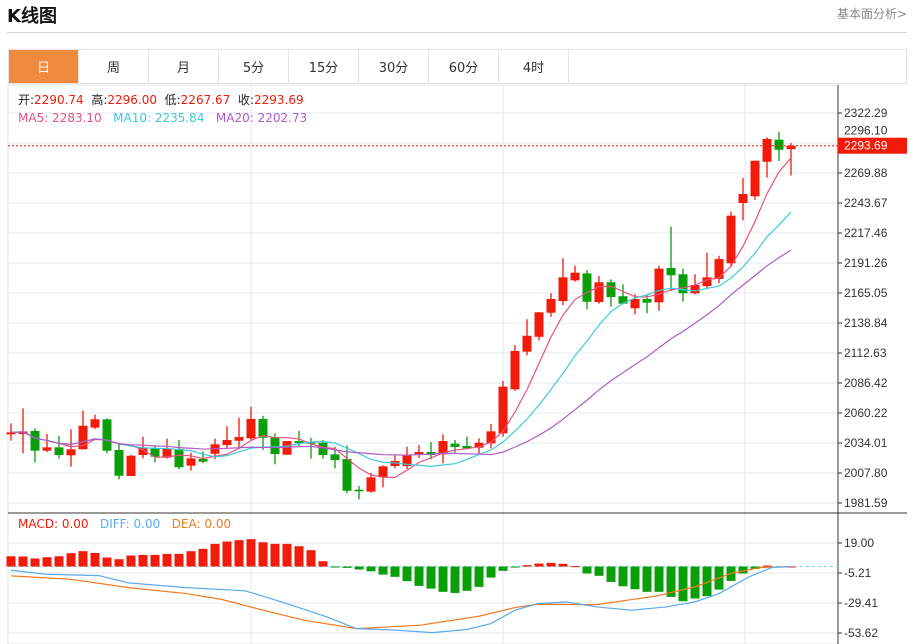 The height and width of the screenshot is (644, 913). What do you see at coordinates (866, 203) in the screenshot?
I see `price-tick-label: 2243.67` at bounding box center [866, 203].